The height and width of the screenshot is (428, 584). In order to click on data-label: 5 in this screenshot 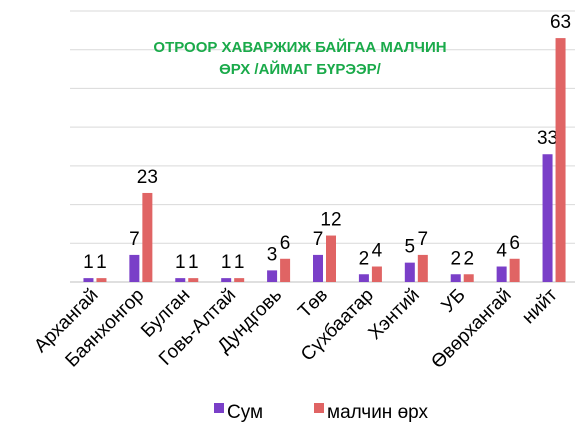, I will do `click(410, 247)`.